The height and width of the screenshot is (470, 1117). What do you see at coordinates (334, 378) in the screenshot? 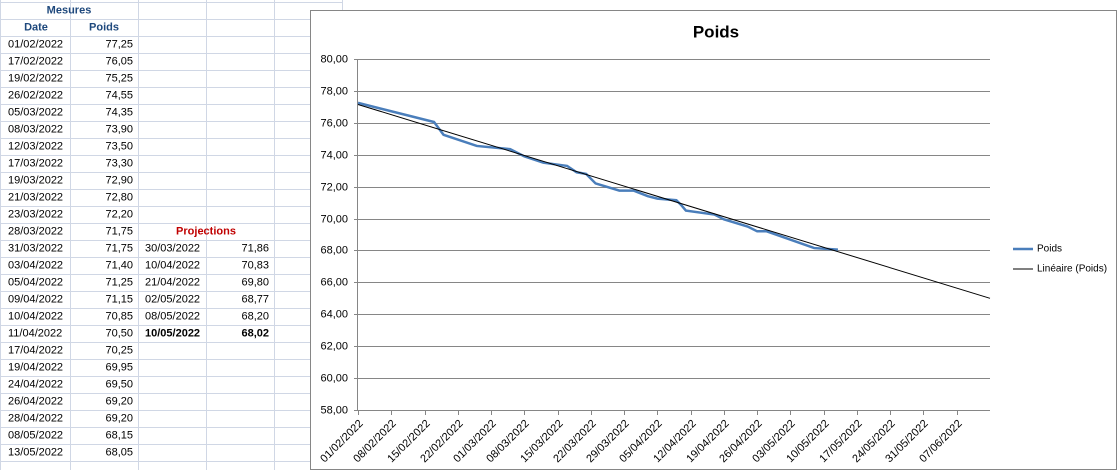
I see `y-tick-label: 60,00` at bounding box center [334, 378].